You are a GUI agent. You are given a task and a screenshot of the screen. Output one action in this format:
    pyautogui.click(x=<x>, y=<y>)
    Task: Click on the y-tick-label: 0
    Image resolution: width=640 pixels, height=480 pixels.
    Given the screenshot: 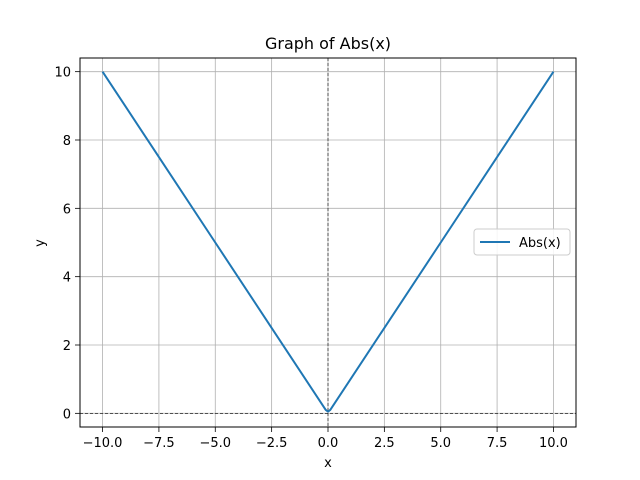 What is the action you would take?
    pyautogui.click(x=67, y=414)
    